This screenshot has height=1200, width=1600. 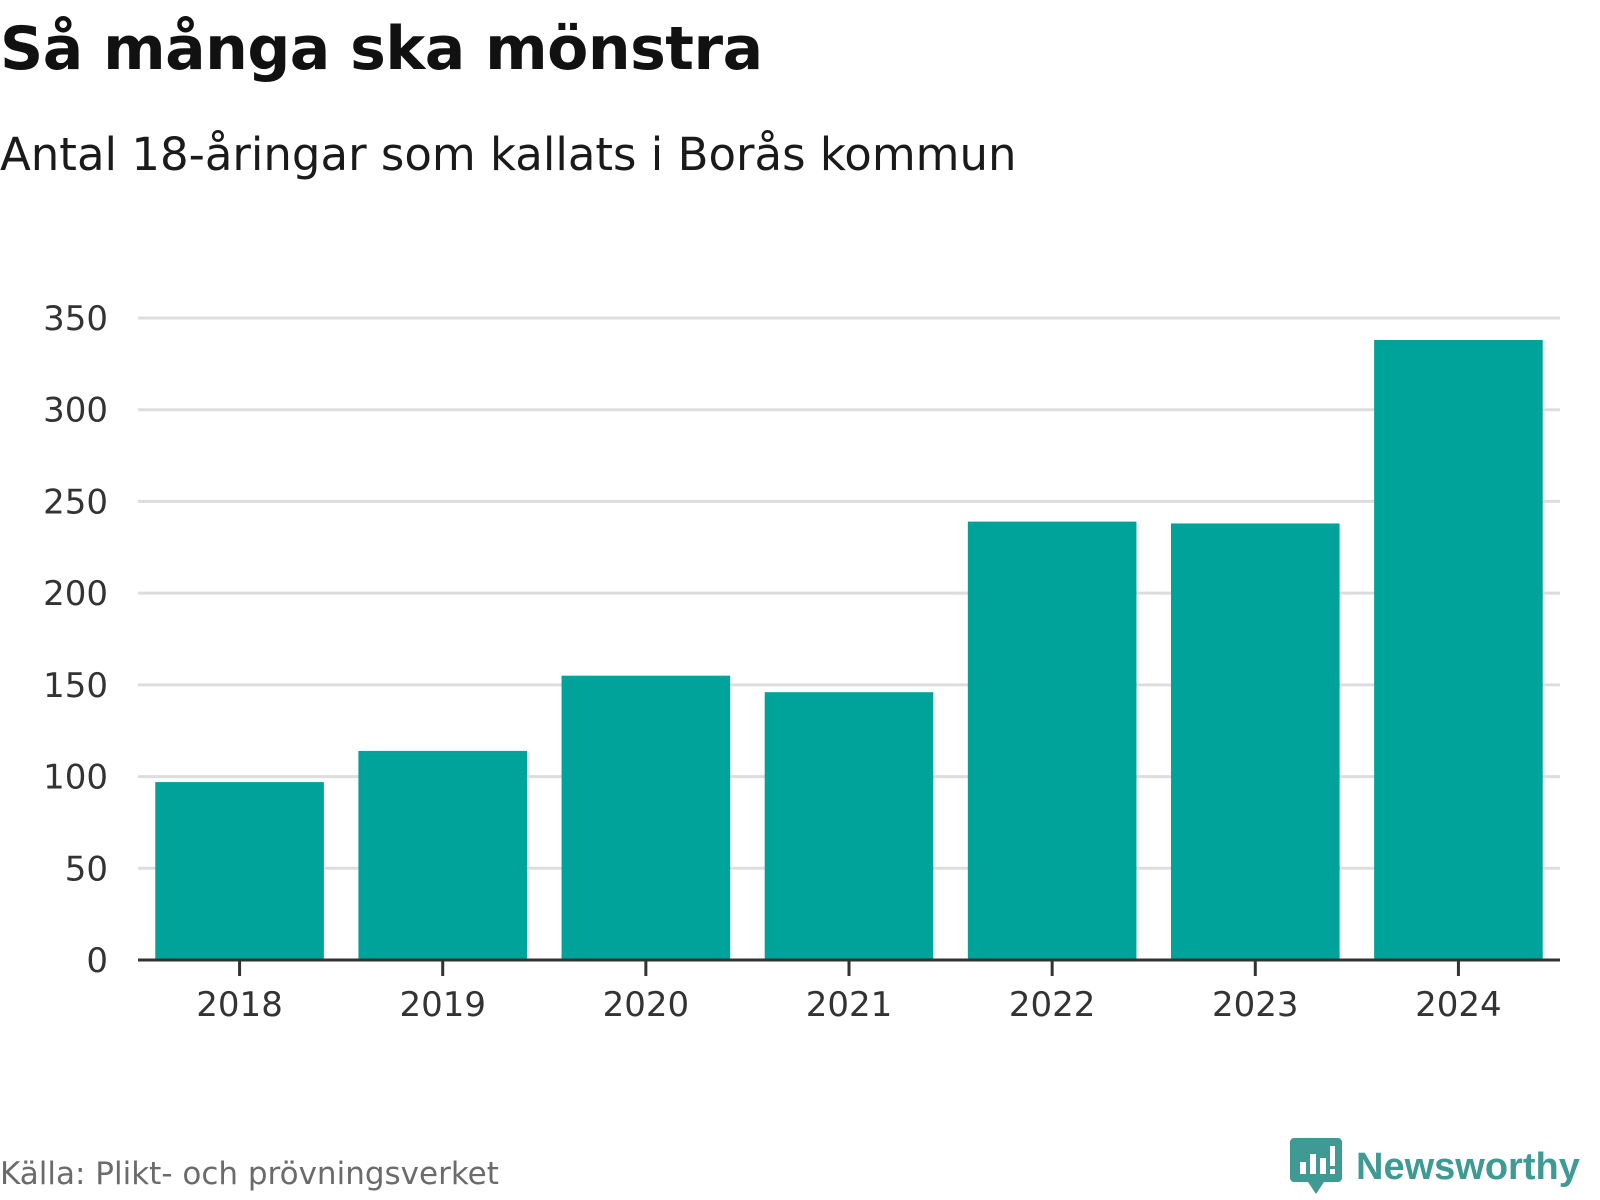 What do you see at coordinates (75, 319) in the screenshot?
I see `y-tick-label-350: 350` at bounding box center [75, 319].